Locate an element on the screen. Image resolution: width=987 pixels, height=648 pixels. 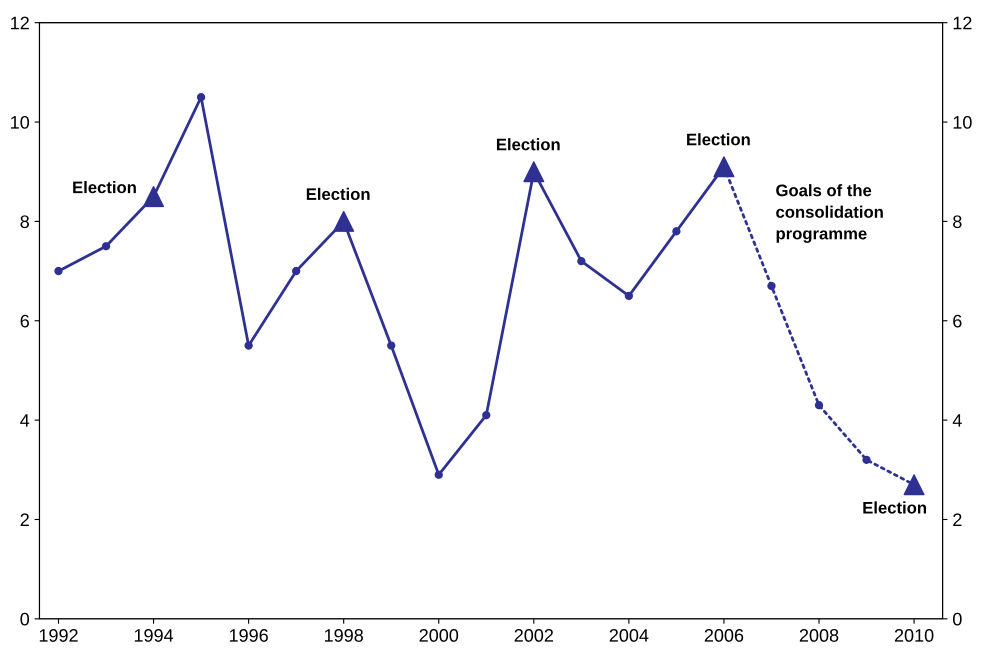
y-tick-label: 4 is located at coordinates (25, 420).